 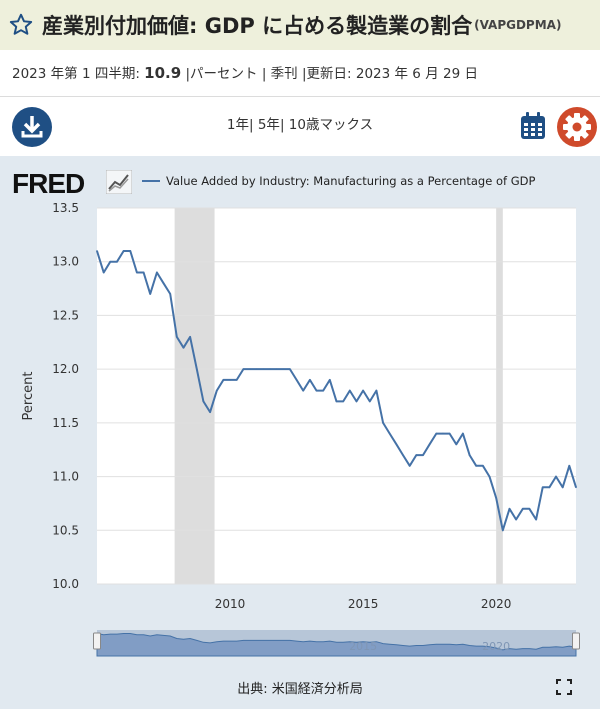 I want to click on title-bar: 産業別付加価値: GDP に占める製造業の割合 (VAPGDPMA), so click(x=300, y=25).